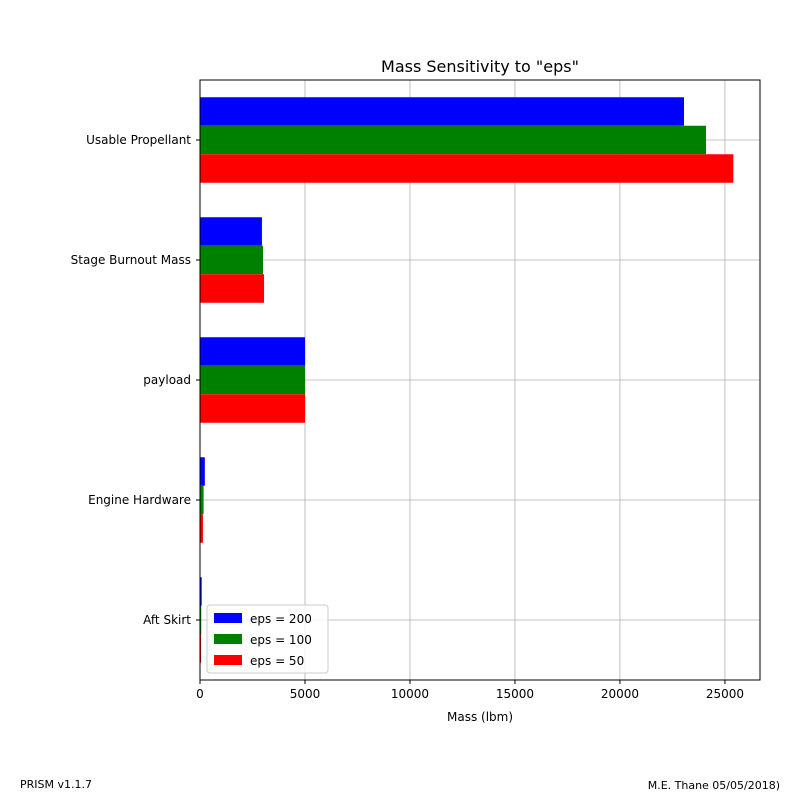 This screenshot has height=800, width=800. I want to click on footer-version: PRISM v1.1.7, so click(56, 784).